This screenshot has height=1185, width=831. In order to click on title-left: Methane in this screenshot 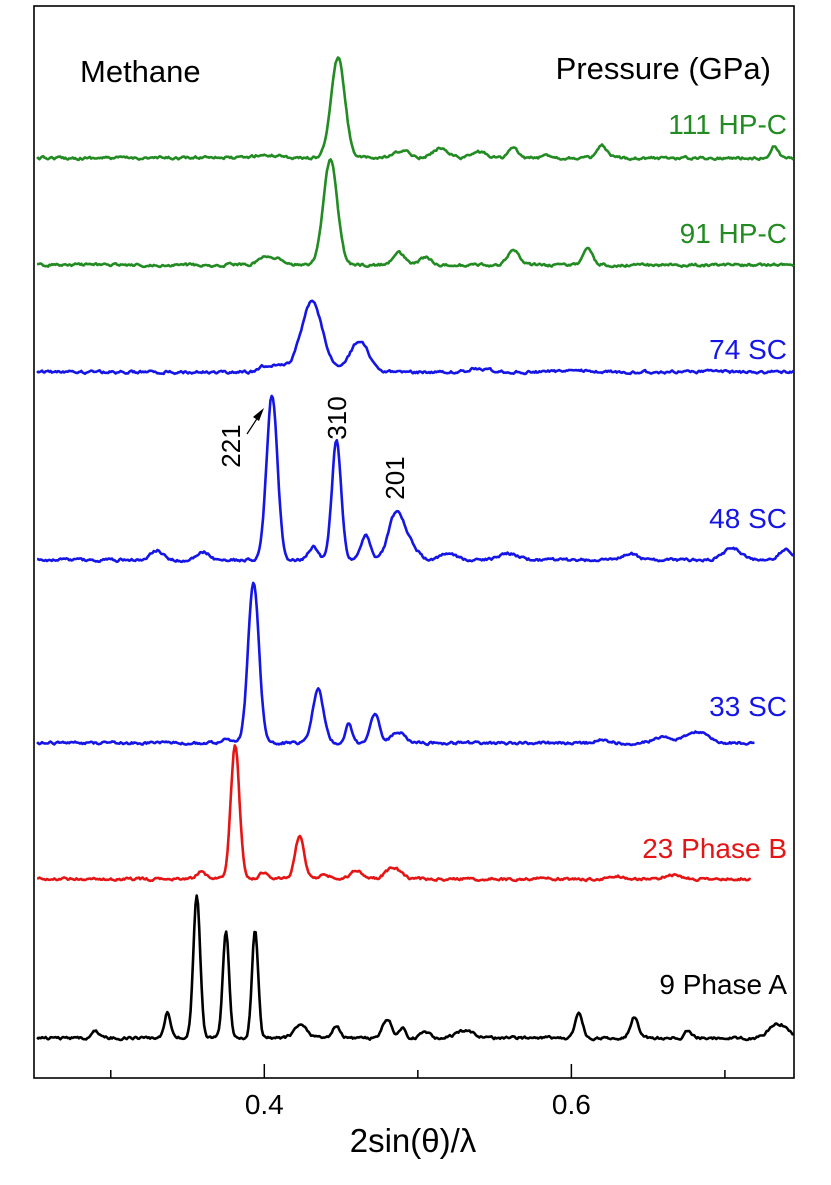, I will do `click(140, 71)`.